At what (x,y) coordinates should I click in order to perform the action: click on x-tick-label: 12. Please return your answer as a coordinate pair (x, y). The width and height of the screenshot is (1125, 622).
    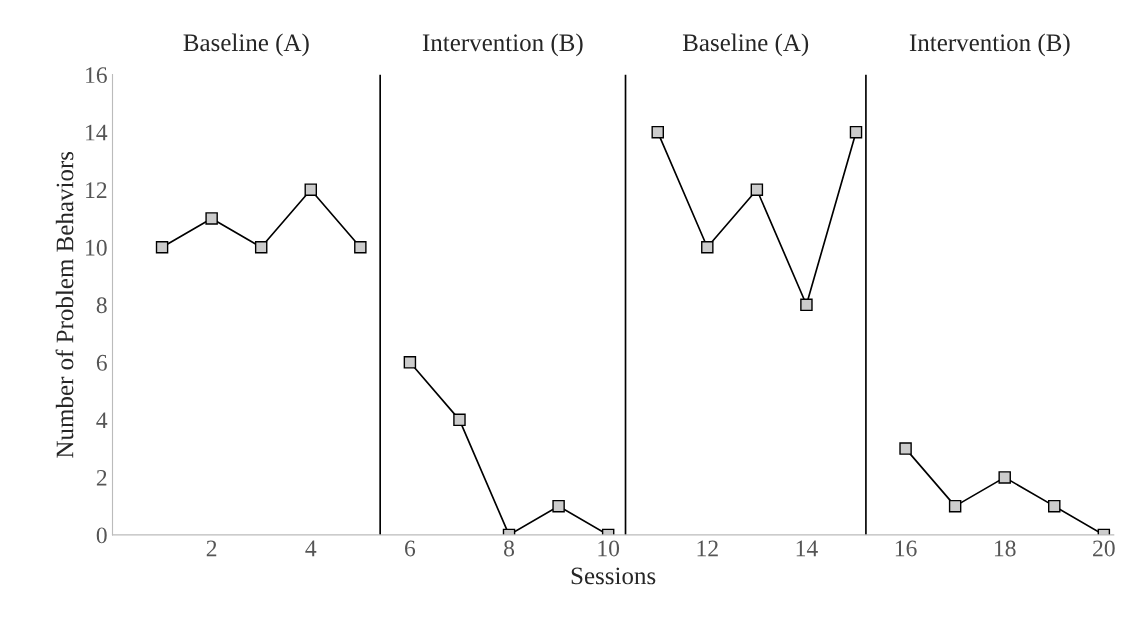
    Looking at the image, I should click on (707, 548).